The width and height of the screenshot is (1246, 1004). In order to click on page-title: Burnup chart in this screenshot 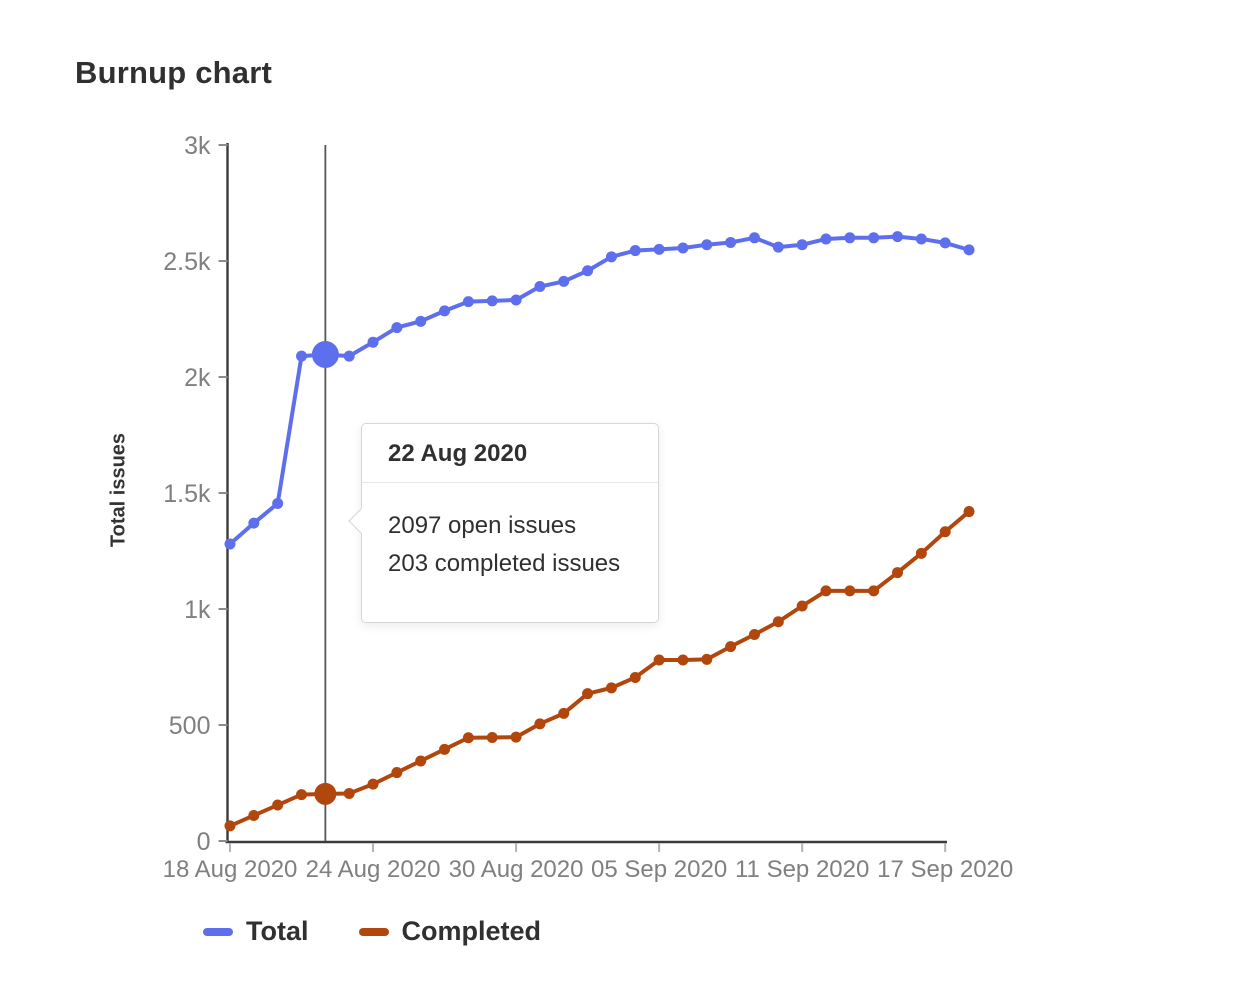, I will do `click(174, 72)`.